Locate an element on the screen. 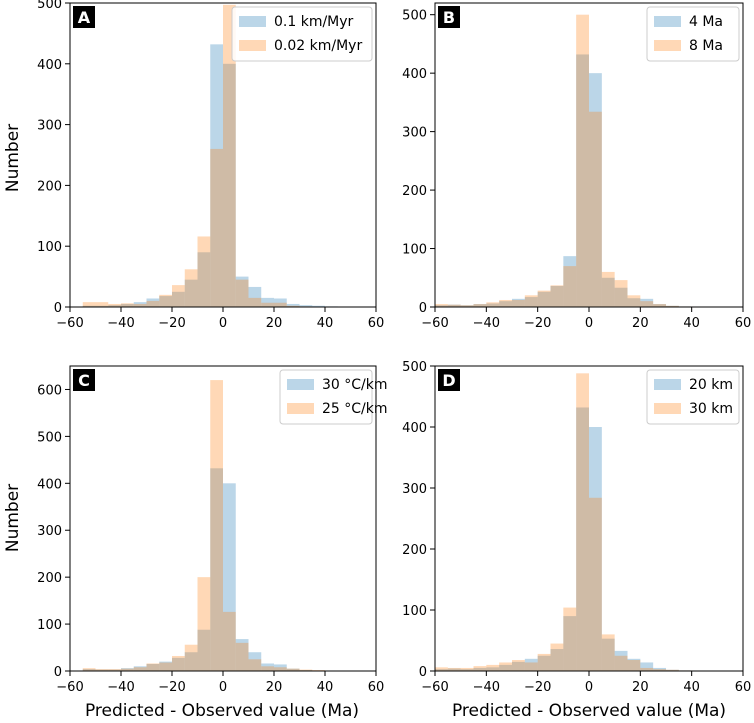 The height and width of the screenshot is (723, 754). y-tick-label-c-300: 300 is located at coordinates (49, 531).